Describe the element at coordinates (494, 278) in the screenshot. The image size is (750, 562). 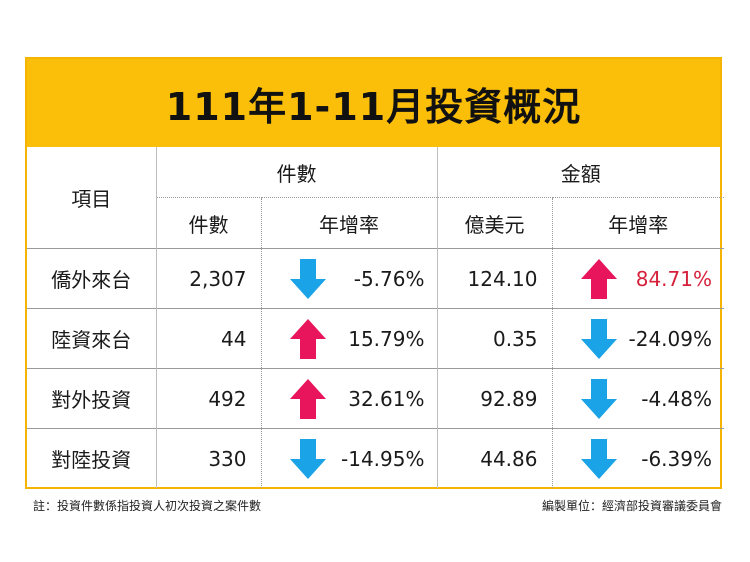
I see `row-amount: 124.10` at that location.